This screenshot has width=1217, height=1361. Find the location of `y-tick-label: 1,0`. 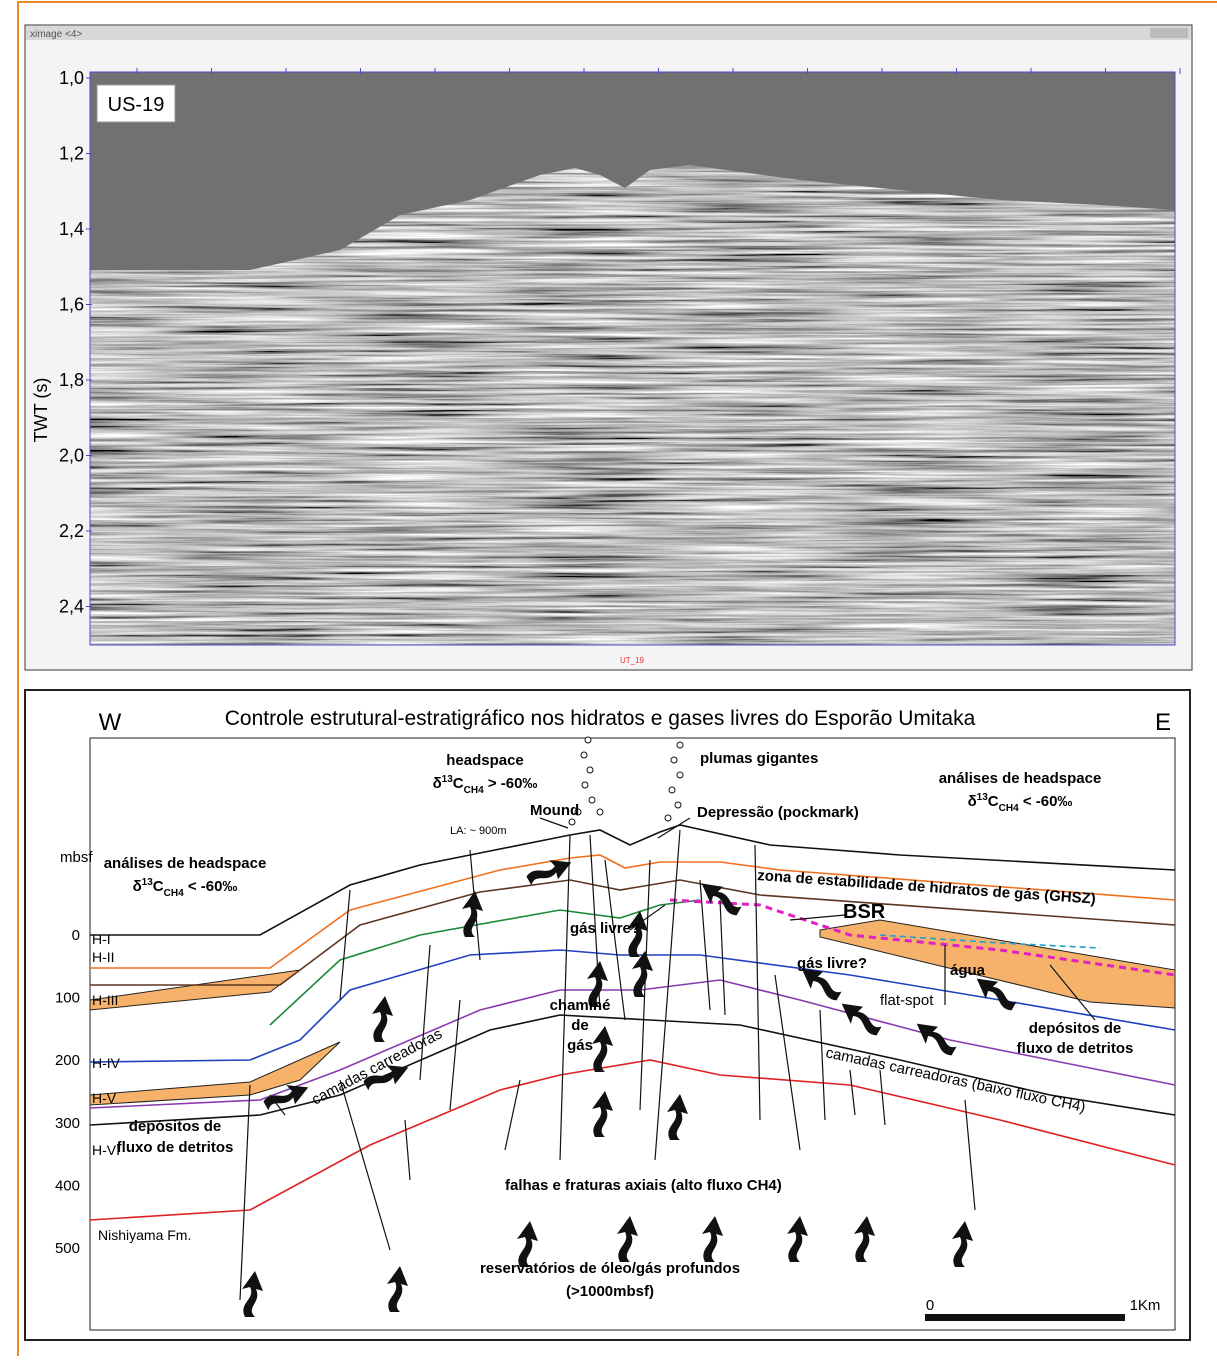

y-tick-label: 1,0 is located at coordinates (71, 78).